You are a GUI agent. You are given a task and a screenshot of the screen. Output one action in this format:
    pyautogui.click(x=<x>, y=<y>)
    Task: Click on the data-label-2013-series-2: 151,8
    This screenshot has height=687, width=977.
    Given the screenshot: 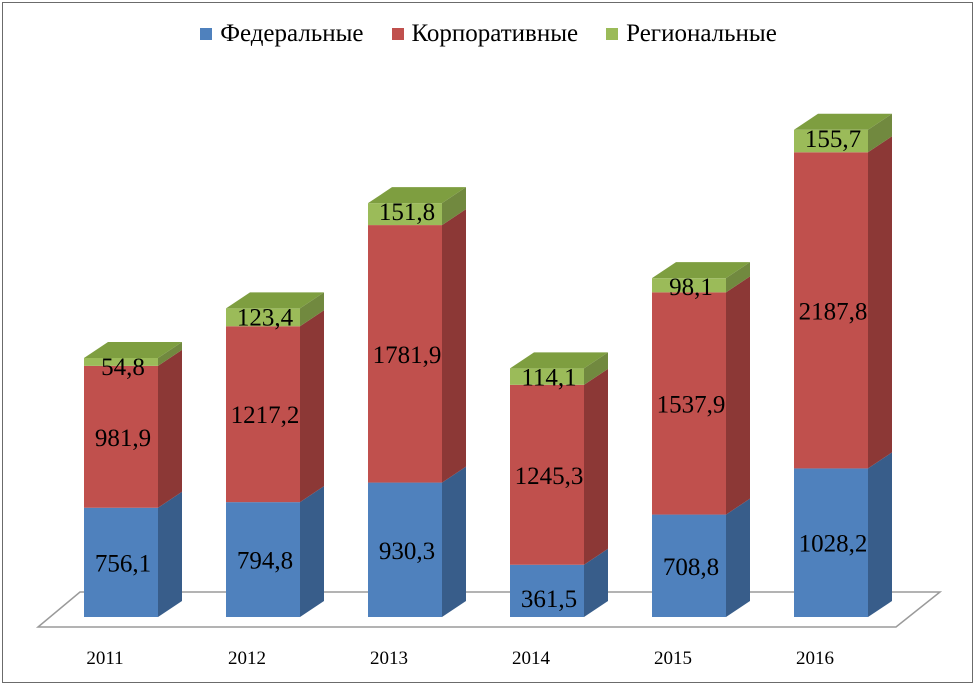 What is the action you would take?
    pyautogui.click(x=407, y=212)
    